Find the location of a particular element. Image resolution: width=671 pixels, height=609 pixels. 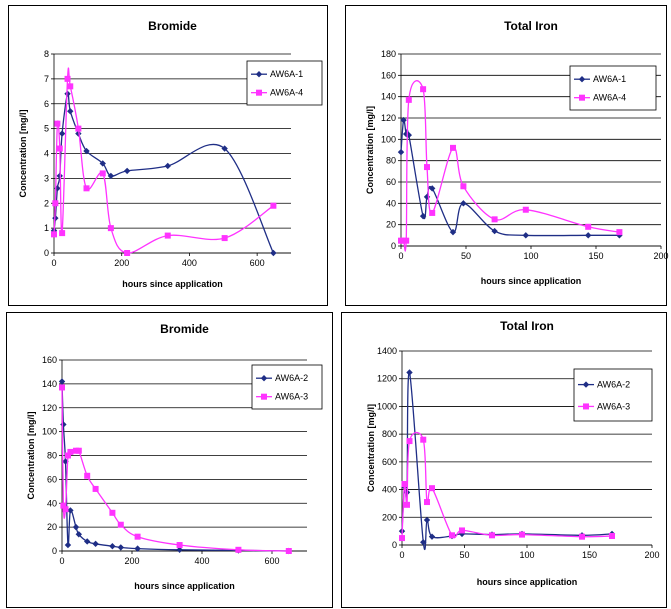

y-tick-label: 5 is located at coordinates (46, 129).